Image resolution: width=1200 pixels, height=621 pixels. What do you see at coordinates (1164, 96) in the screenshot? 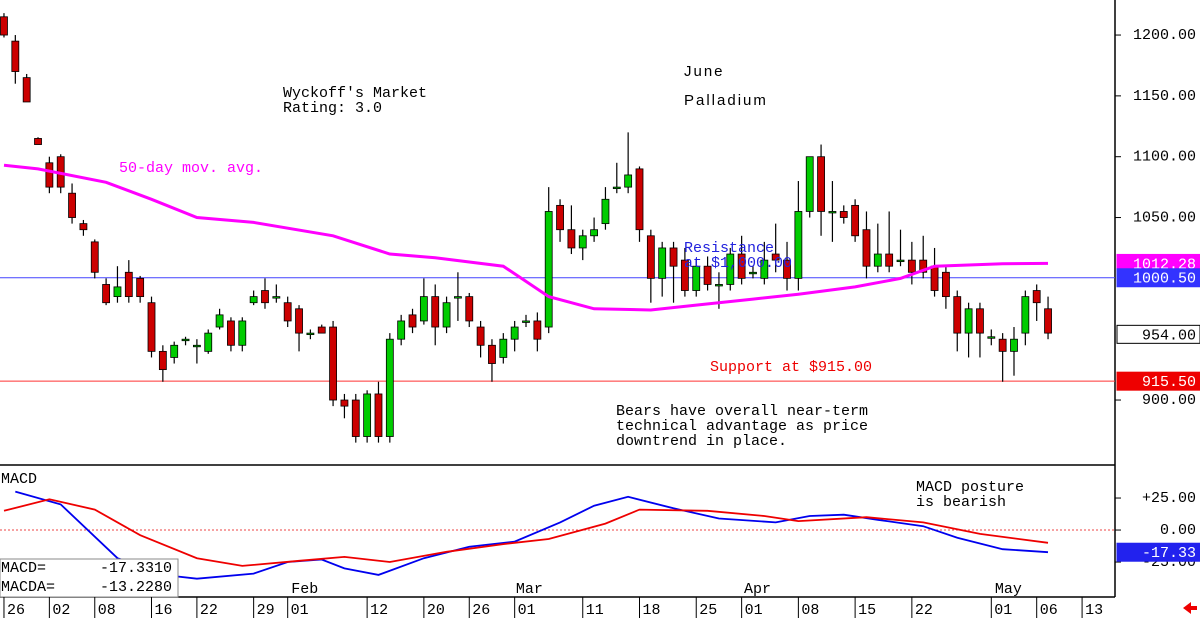
I see `y-tick-label: 1150.00` at bounding box center [1164, 96].